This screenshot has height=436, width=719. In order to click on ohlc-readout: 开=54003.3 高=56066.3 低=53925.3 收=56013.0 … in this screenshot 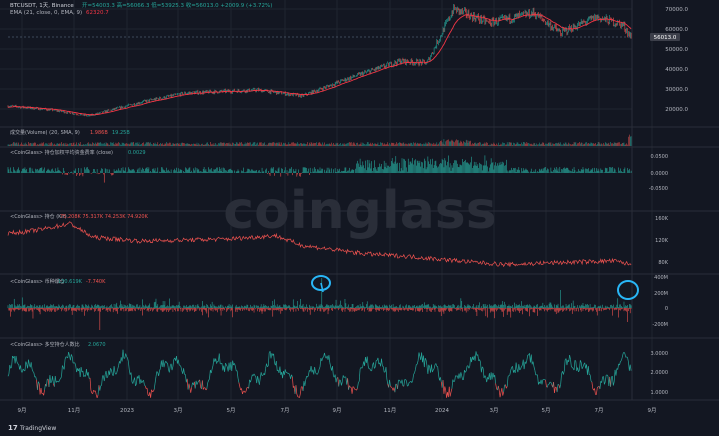, I will do `click(177, 5)`.